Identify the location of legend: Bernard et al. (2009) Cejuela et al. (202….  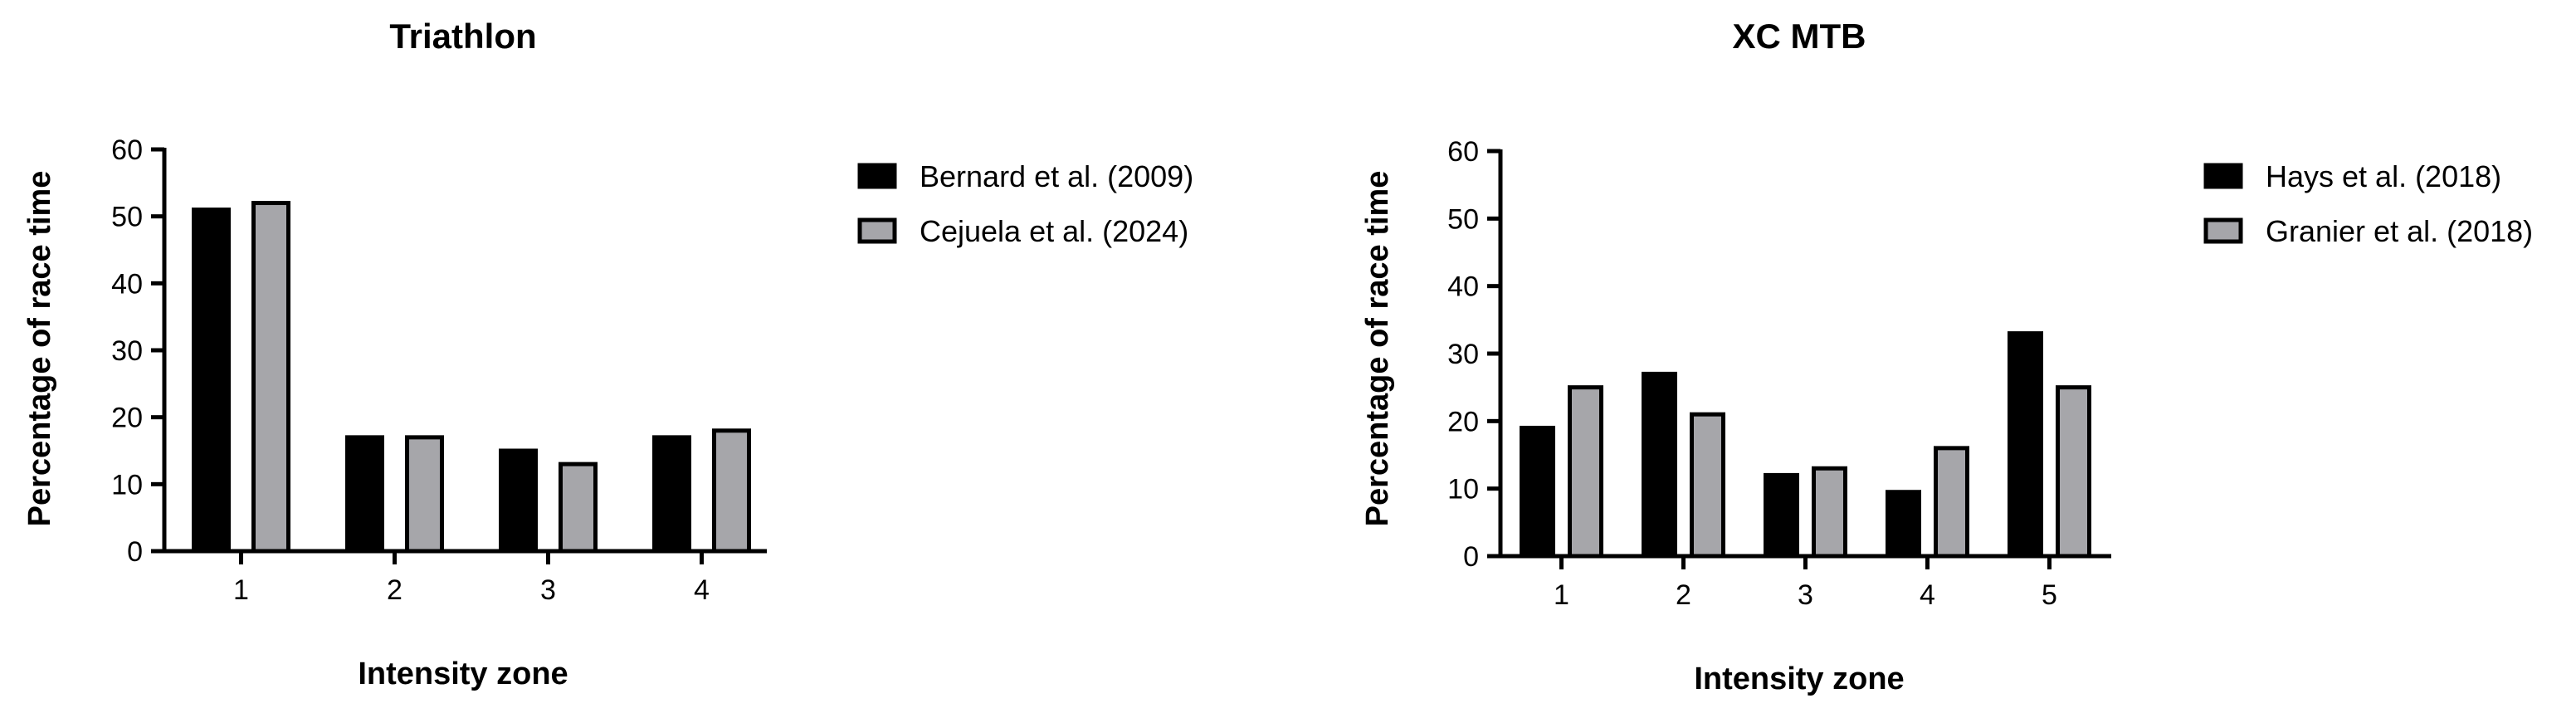
(1025, 203).